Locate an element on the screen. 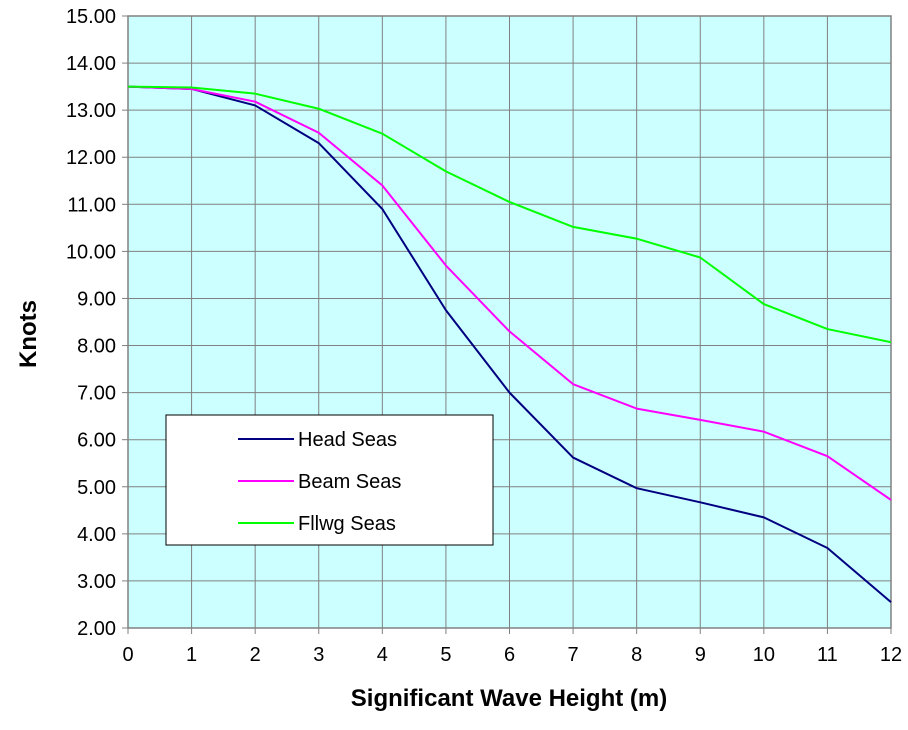  y-tick-label: 3.00 is located at coordinates (96, 582).